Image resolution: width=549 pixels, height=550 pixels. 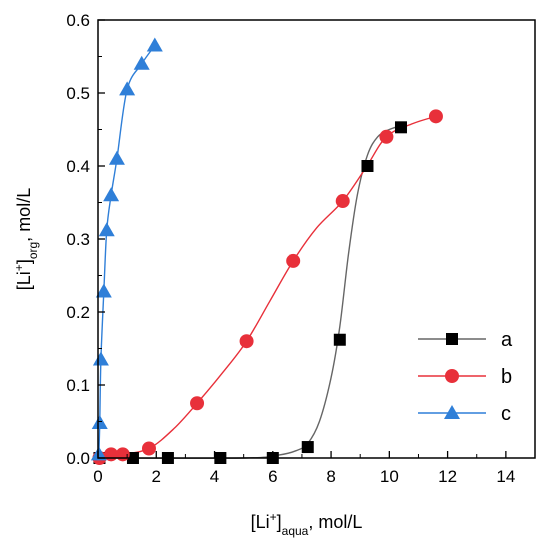 I want to click on legend-c-marker, so click(x=452, y=412).